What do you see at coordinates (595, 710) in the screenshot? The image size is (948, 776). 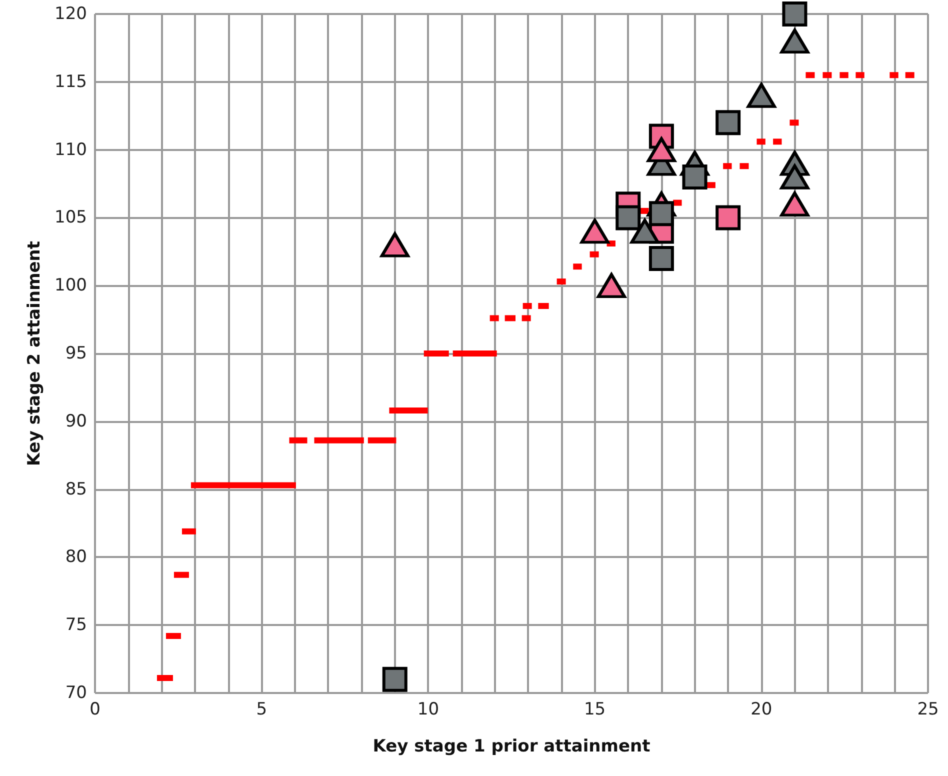 I see `x-tick-label: 15` at bounding box center [595, 710].